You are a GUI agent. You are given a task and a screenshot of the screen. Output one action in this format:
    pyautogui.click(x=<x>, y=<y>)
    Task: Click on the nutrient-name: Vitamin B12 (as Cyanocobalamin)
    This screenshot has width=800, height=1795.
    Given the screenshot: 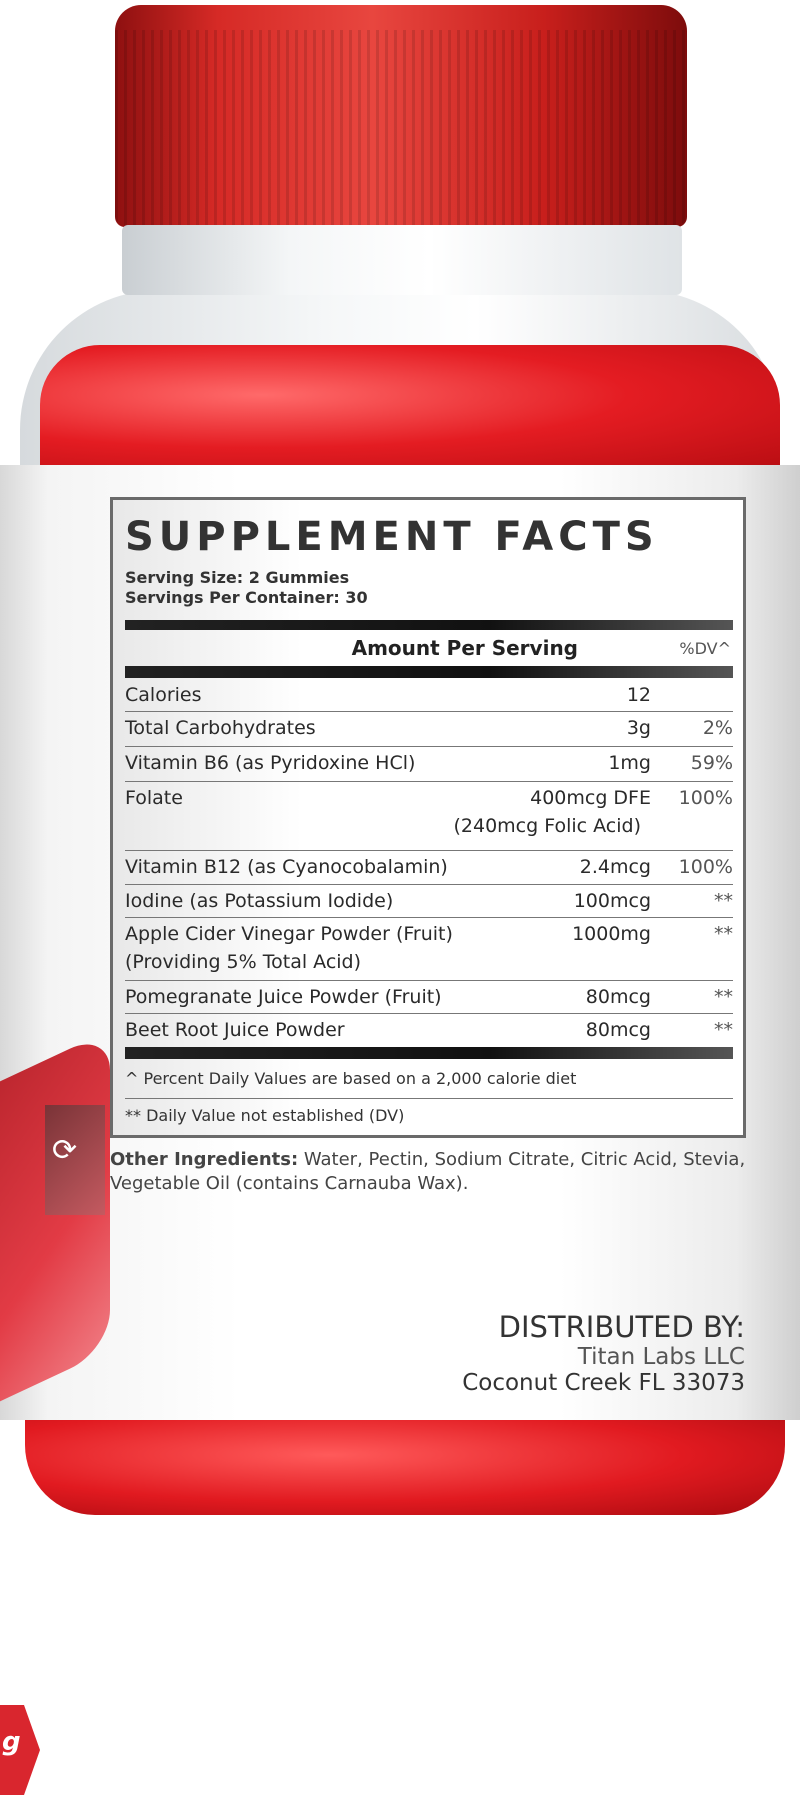 What is the action you would take?
    pyautogui.click(x=286, y=867)
    